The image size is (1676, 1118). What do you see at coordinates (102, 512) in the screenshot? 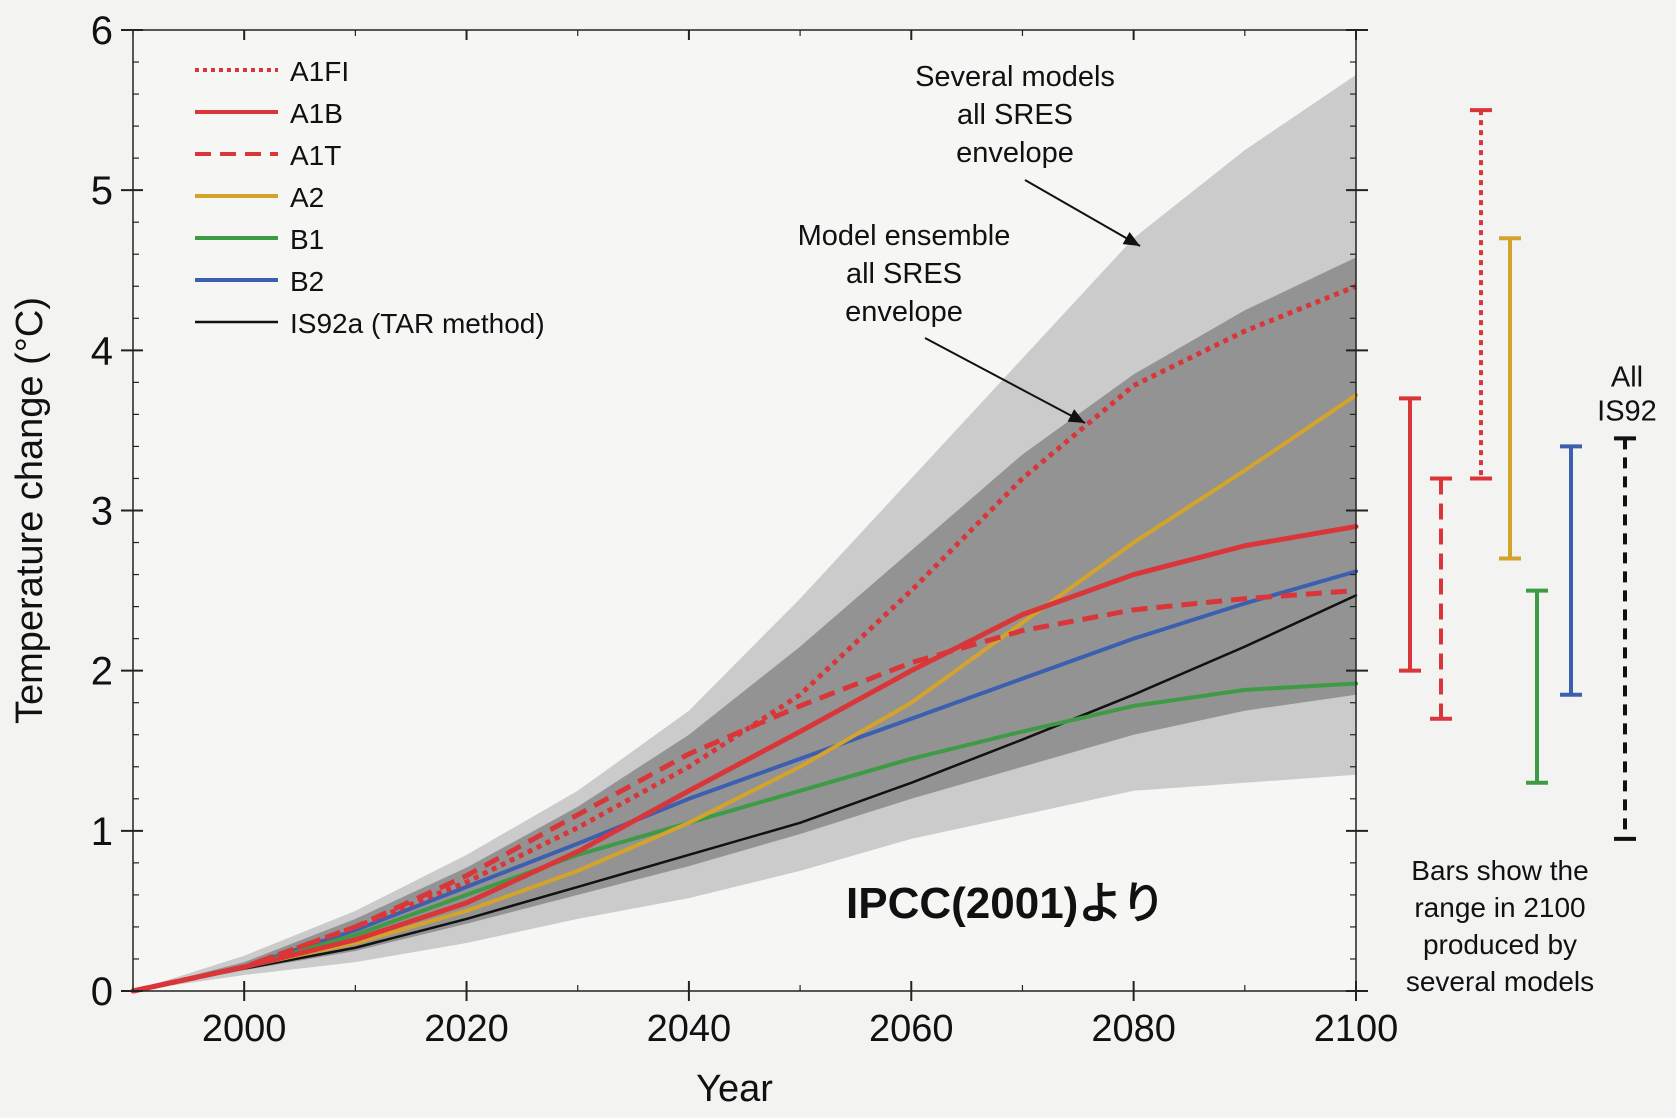
I see `y-tick-label: 3` at bounding box center [102, 512].